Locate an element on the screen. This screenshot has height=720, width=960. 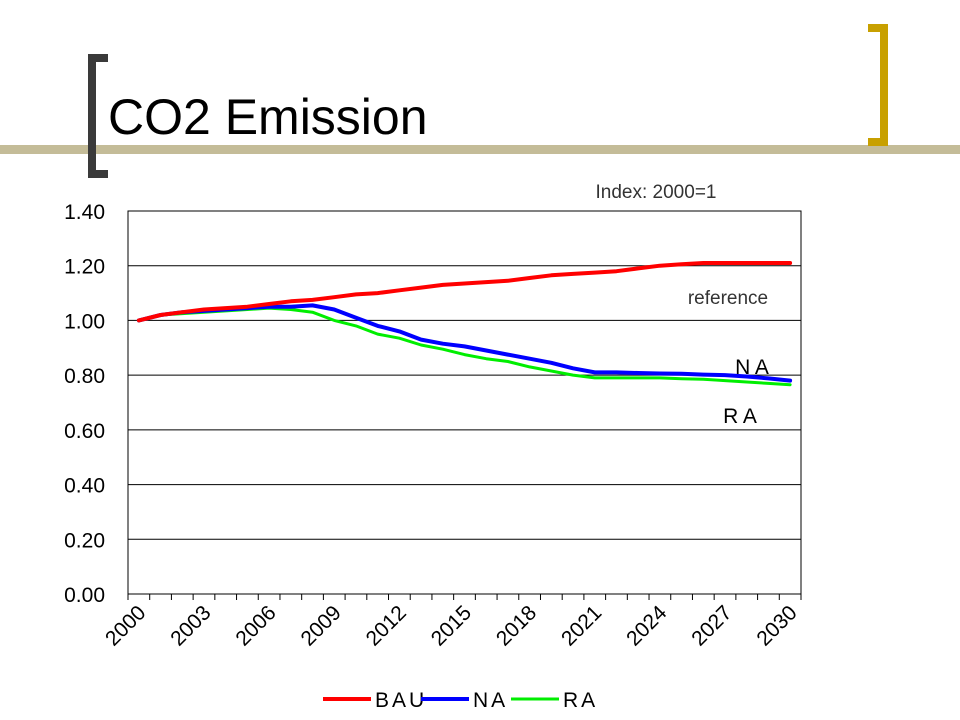
y-tick-label: 1.40 is located at coordinates (84, 212).